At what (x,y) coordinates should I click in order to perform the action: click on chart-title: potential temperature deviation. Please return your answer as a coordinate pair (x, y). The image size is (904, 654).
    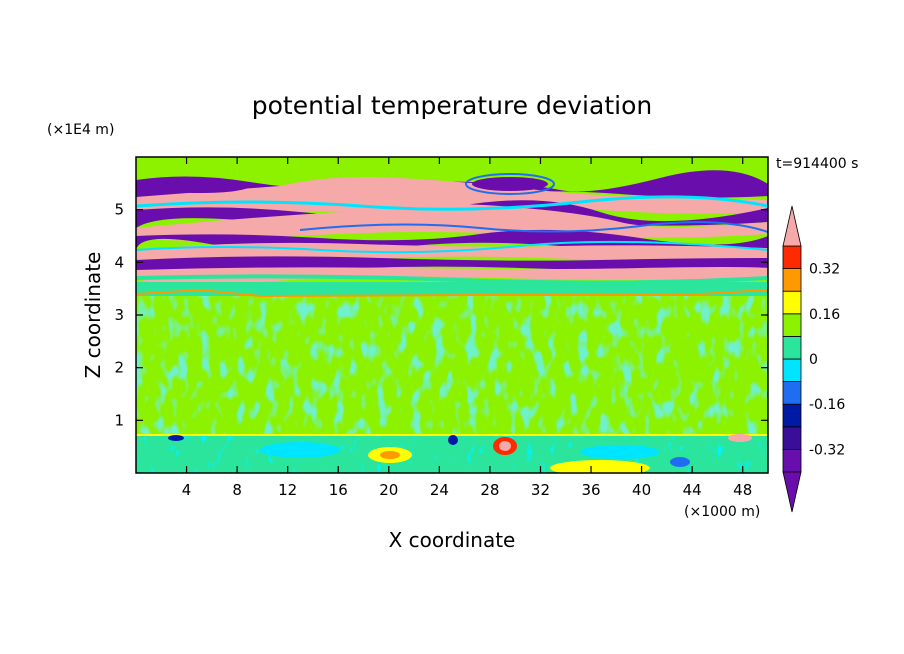
    Looking at the image, I should click on (452, 105).